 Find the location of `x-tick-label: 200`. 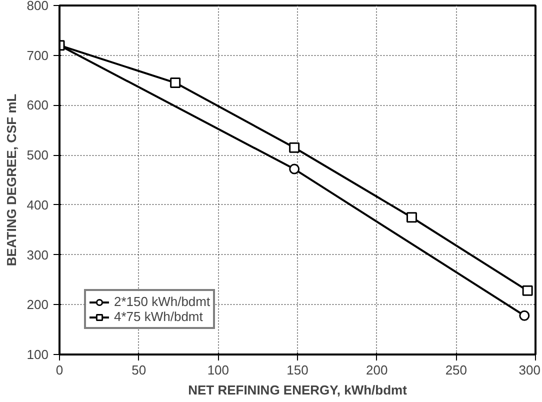

x-tick-label: 200 is located at coordinates (377, 370).